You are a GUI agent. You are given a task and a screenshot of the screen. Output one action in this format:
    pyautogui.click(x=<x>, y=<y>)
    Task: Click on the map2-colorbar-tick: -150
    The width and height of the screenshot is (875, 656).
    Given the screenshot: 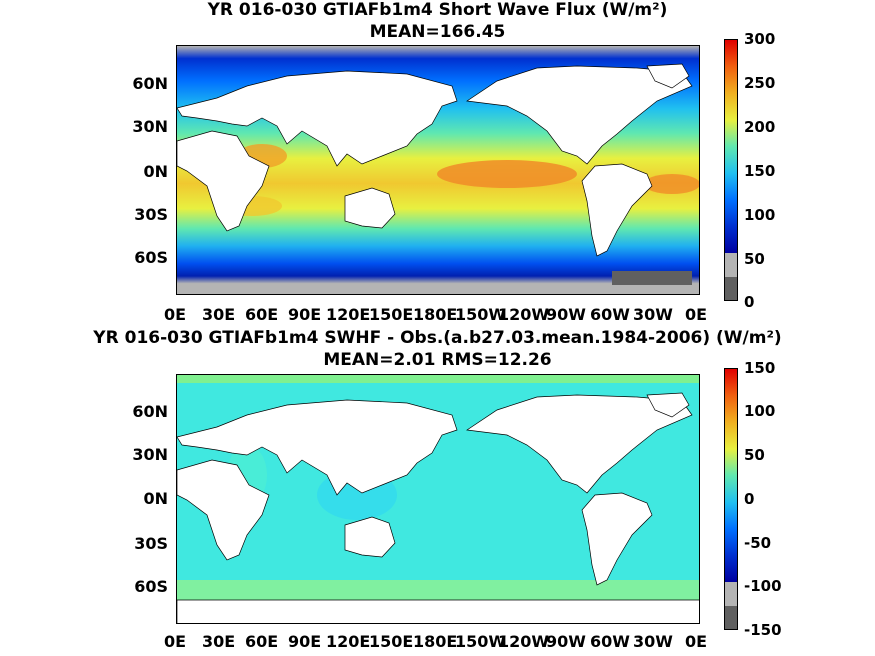 What is the action you would take?
    pyautogui.click(x=763, y=630)
    